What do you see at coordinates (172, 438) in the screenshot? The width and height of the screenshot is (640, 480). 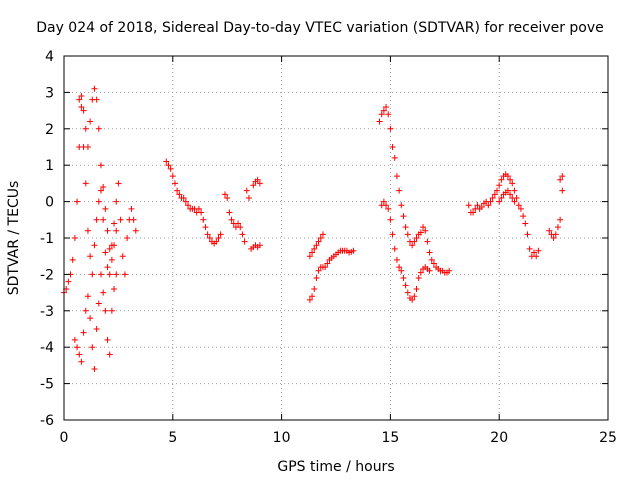 I see `x-tick-label: 5` at bounding box center [172, 438].